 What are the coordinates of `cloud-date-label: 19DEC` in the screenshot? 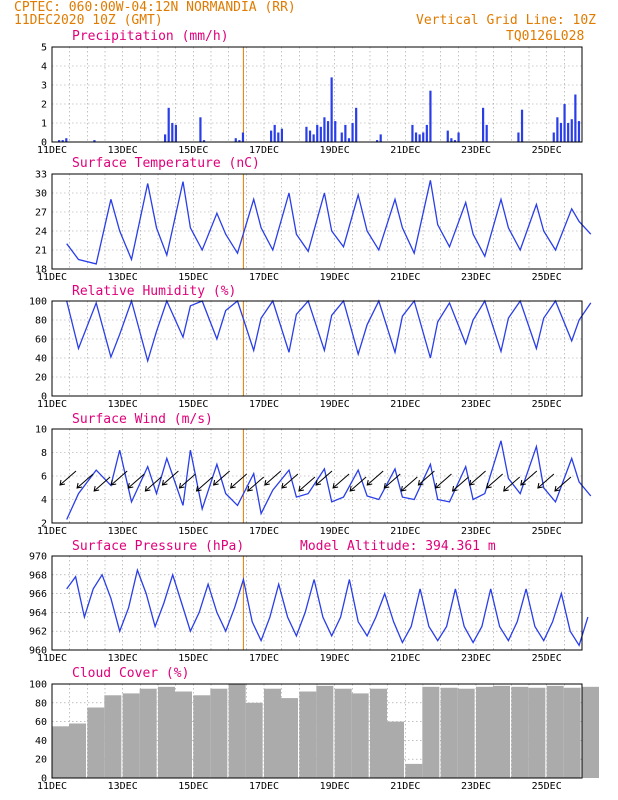 It's located at (335, 786).